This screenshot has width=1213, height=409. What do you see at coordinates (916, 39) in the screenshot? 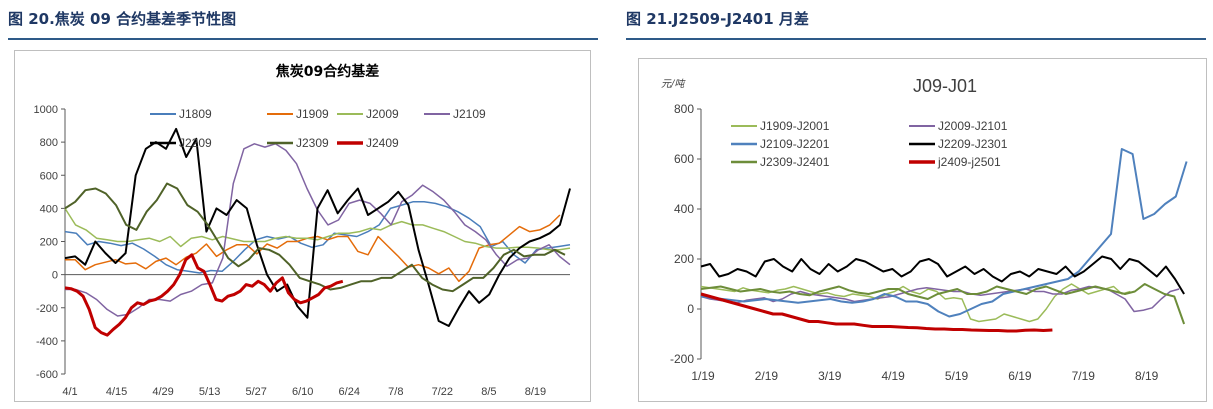
I see `right-panel-rule` at bounding box center [916, 39].